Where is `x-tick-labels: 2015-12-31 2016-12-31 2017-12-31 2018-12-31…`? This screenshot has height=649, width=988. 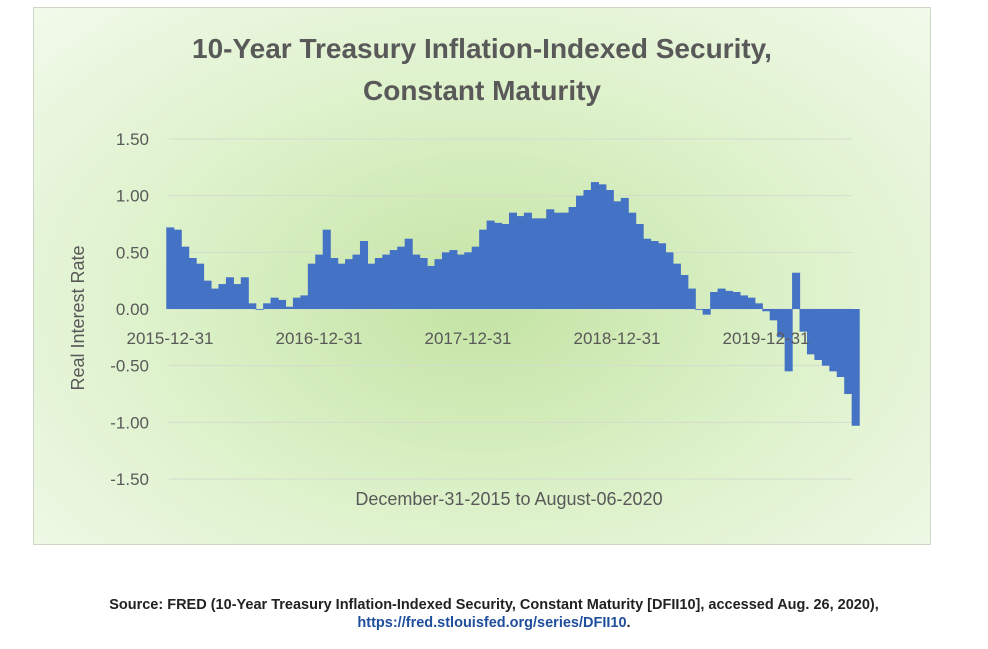 x-tick-labels: 2015-12-31 2016-12-31 2017-12-31 2018-12-31… is located at coordinates (468, 338).